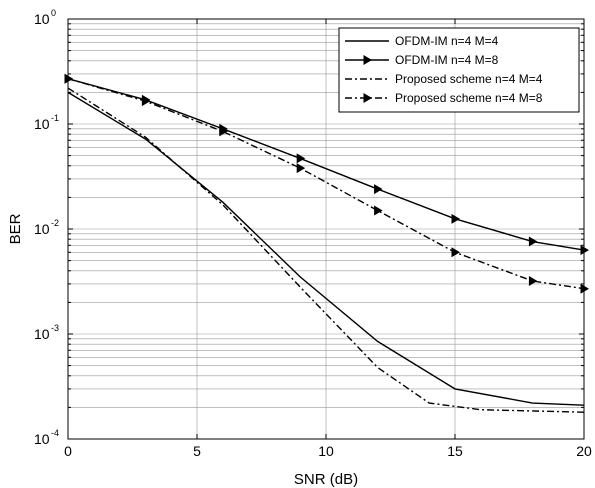 The height and width of the screenshot is (488, 595). I want to click on y-tick-label-exponent: -1, so click(55, 118).